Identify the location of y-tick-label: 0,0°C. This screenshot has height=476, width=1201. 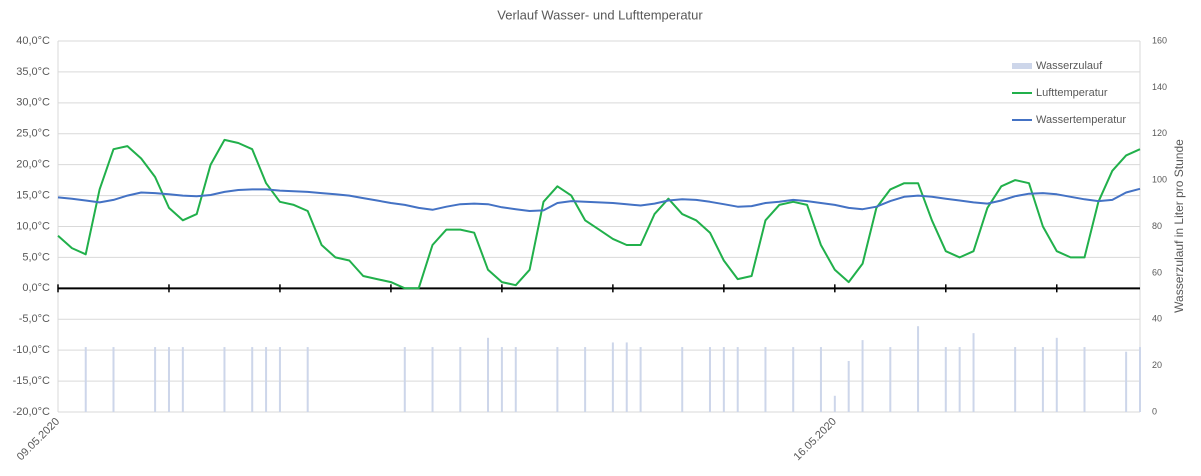
(36, 288).